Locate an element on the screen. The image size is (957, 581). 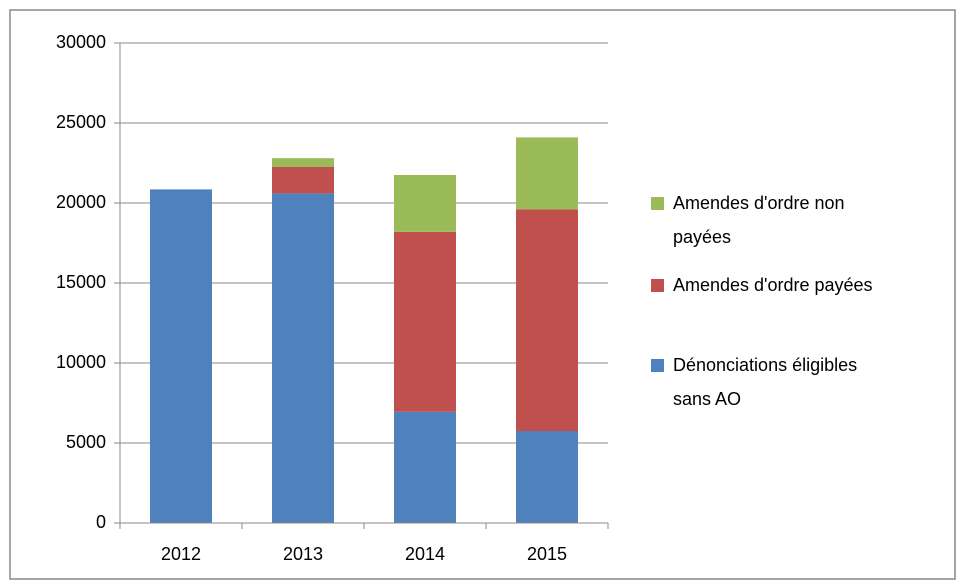
x-tick-label: 2012 is located at coordinates (181, 554).